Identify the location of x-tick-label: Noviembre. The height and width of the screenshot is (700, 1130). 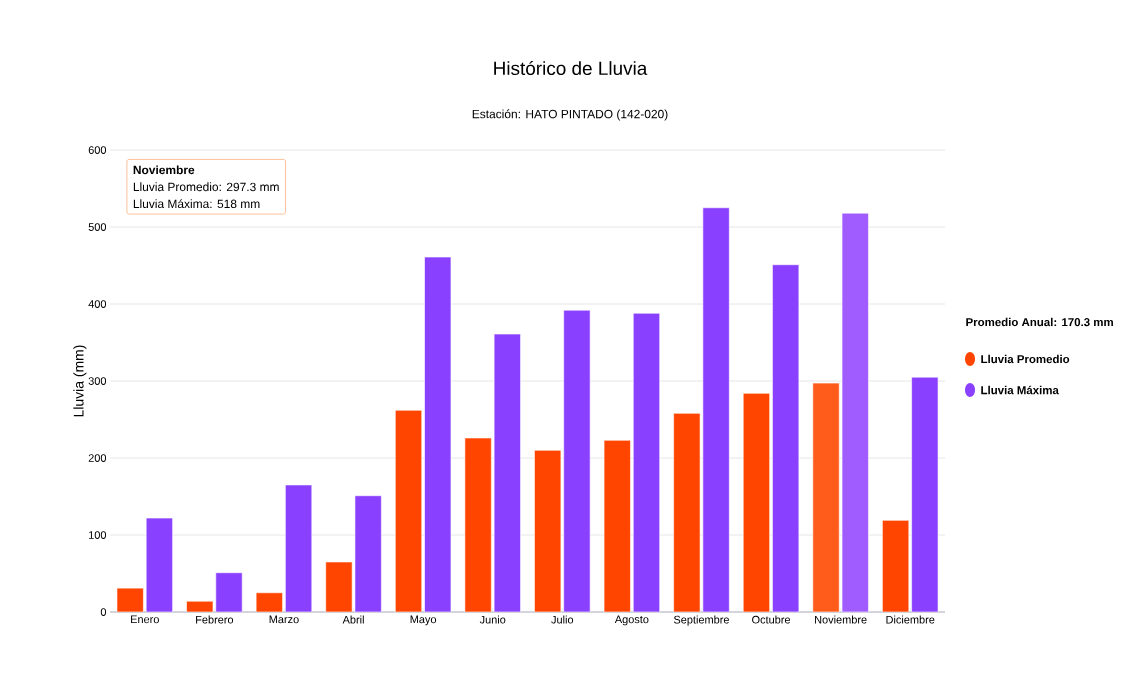
(841, 619).